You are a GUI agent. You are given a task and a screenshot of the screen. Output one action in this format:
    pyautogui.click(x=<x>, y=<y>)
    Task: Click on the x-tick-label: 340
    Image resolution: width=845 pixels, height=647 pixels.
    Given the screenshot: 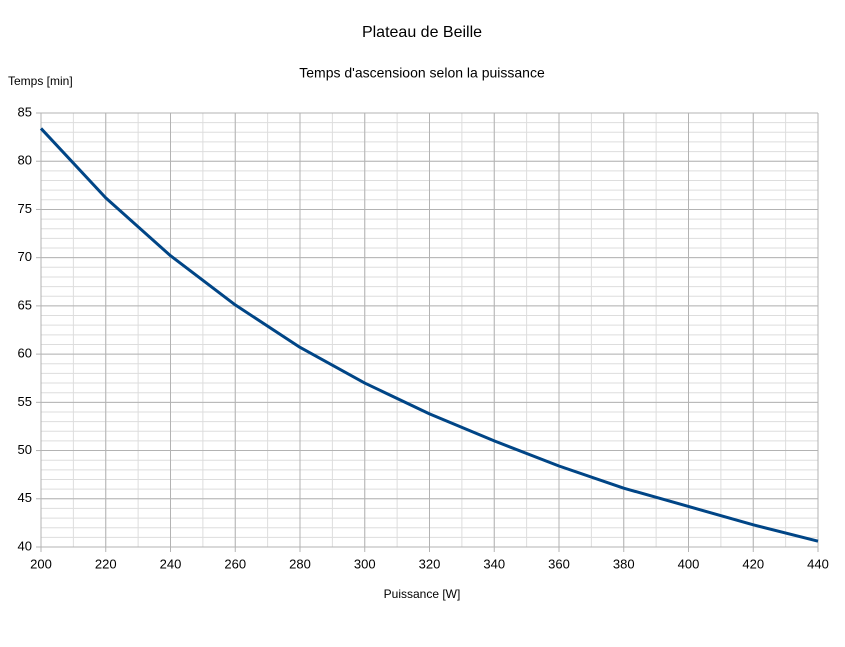 What is the action you would take?
    pyautogui.click(x=494, y=563)
    